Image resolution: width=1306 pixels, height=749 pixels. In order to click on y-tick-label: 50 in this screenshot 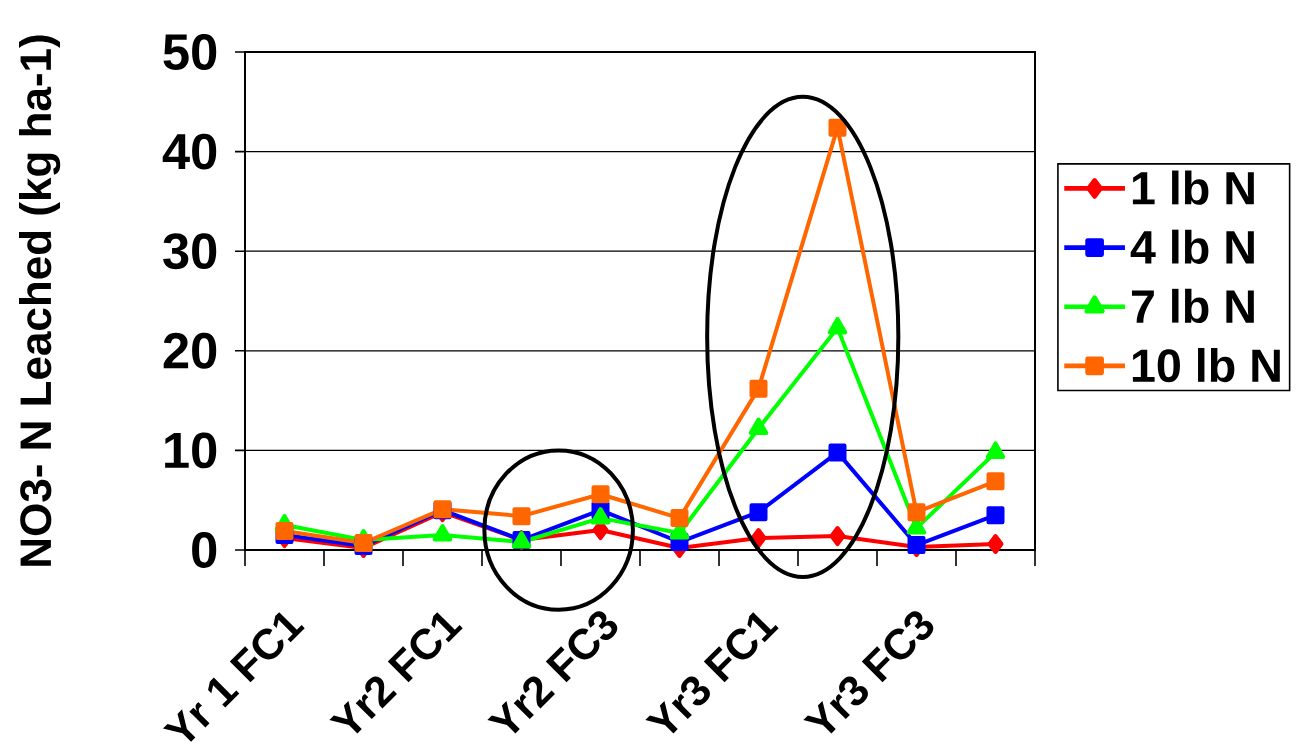, I will do `click(190, 52)`.